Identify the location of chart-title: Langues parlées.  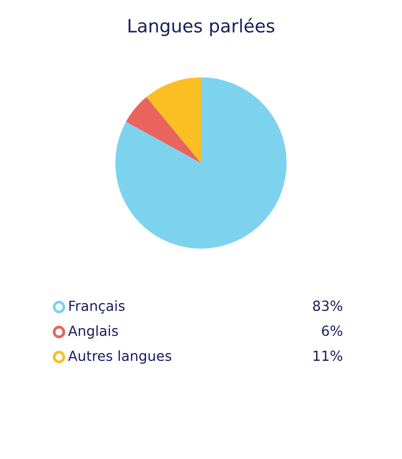
(201, 27).